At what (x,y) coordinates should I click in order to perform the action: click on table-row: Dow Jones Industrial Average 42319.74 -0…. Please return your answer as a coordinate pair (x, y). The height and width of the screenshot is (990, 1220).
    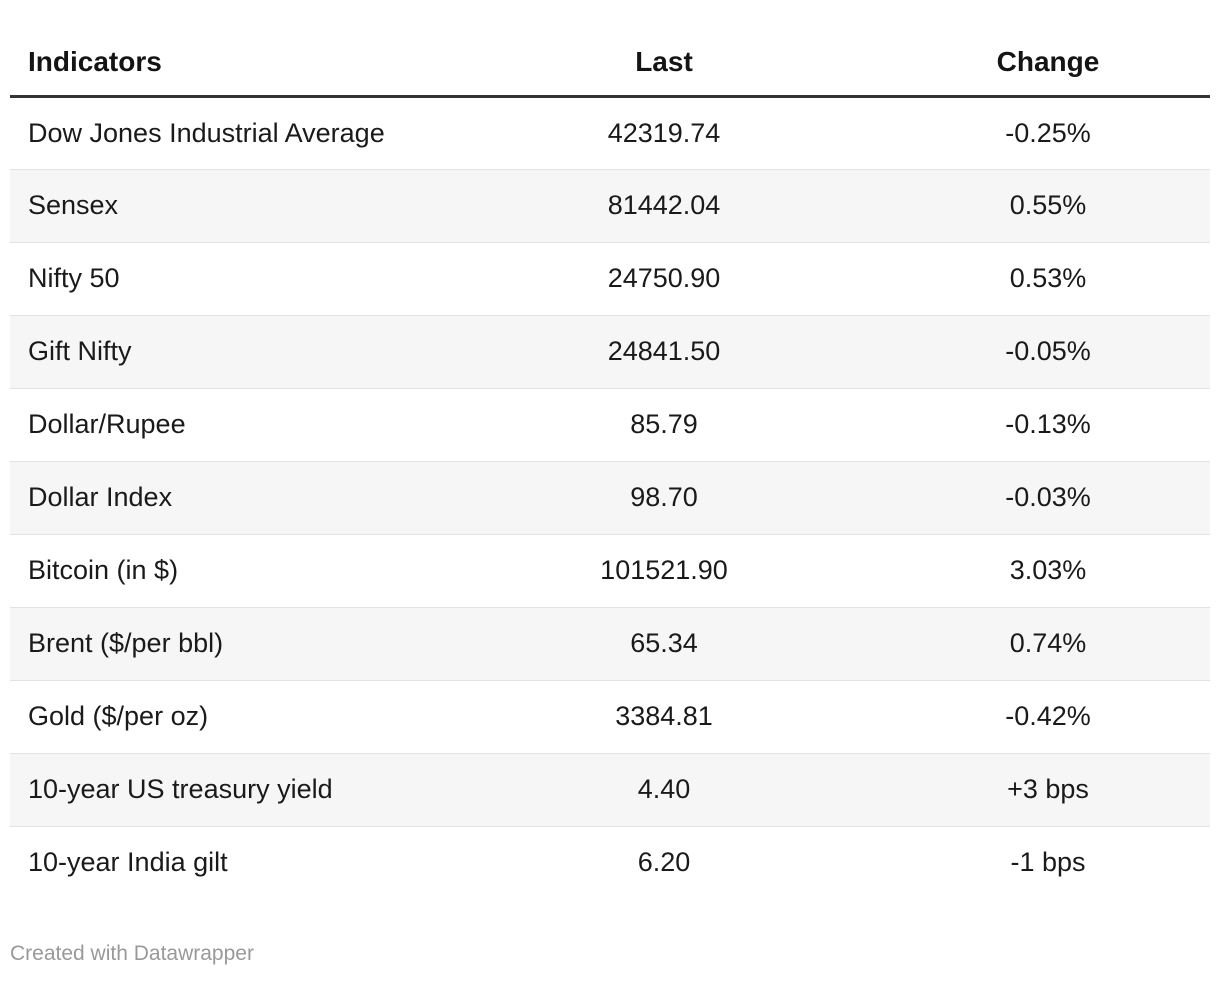
    Looking at the image, I should click on (610, 132).